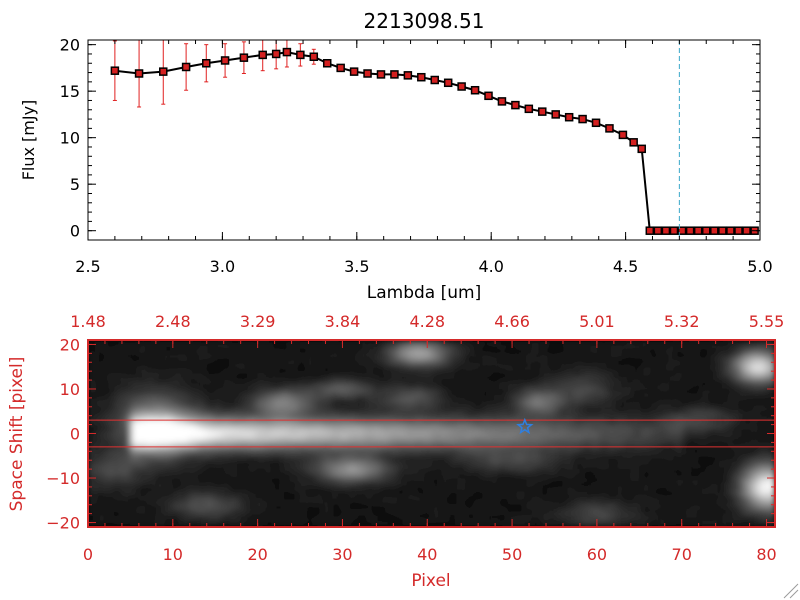  What do you see at coordinates (512, 321) in the screenshot?
I see `top-wavelength-tick-label: 4.66` at bounding box center [512, 321].